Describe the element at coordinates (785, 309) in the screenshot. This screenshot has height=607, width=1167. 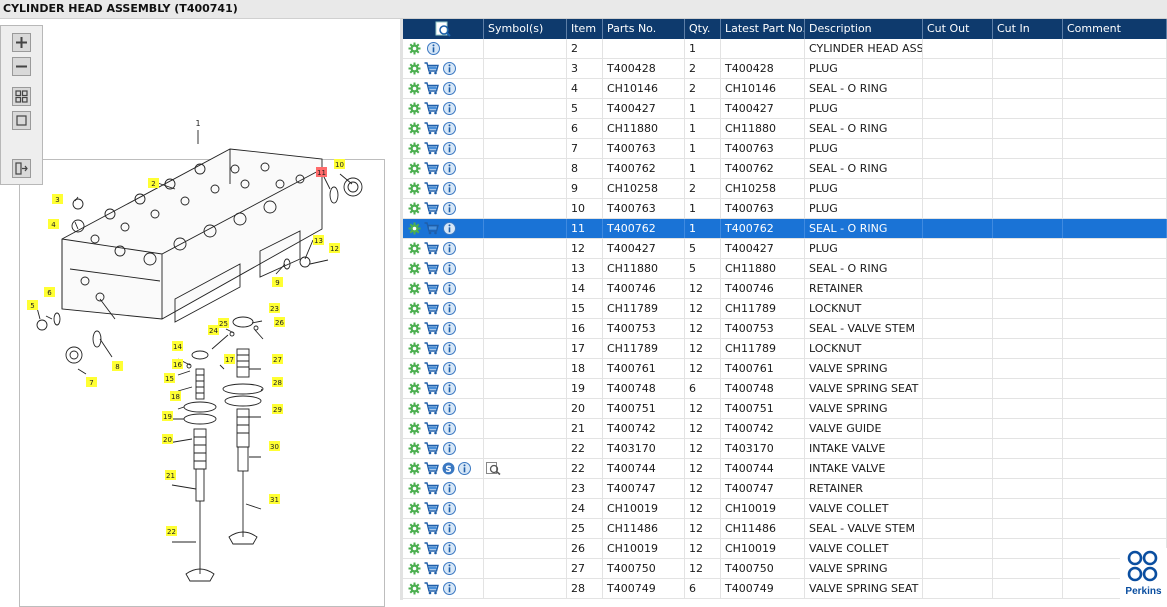
I see `table-row: 15 CH11789 12 CH11789 LOCKNUT` at that location.